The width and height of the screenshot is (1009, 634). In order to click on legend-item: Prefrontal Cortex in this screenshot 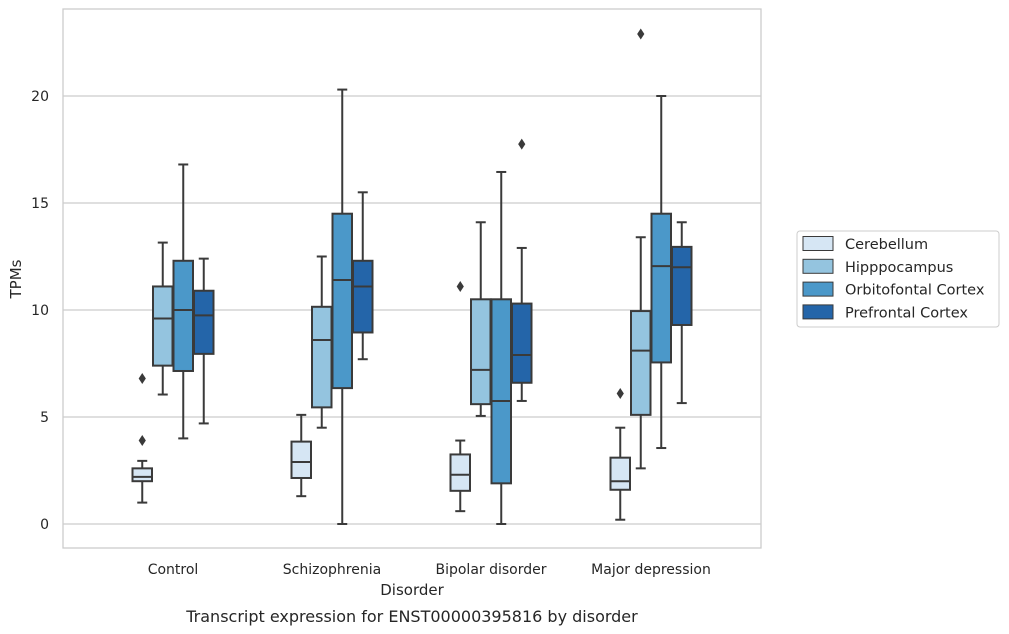, I will do `click(885, 312)`.